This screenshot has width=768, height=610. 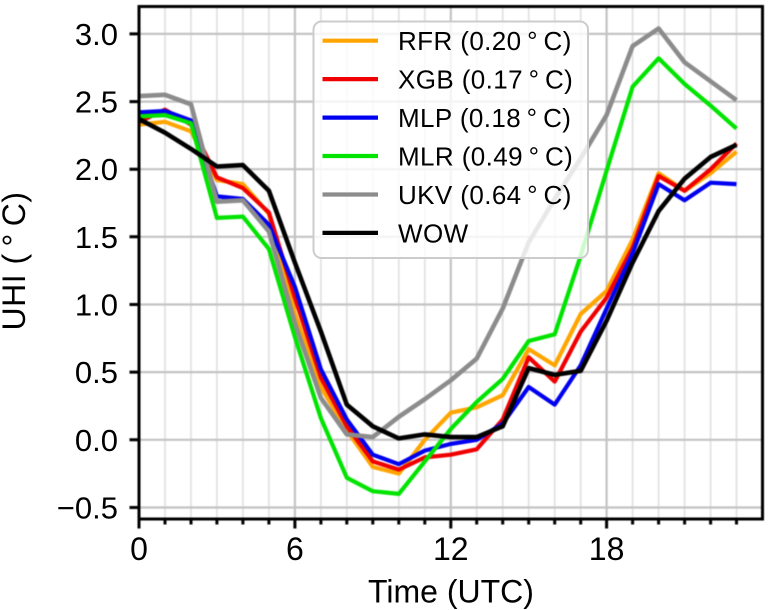 I want to click on svg-text: 0, so click(x=139, y=549).